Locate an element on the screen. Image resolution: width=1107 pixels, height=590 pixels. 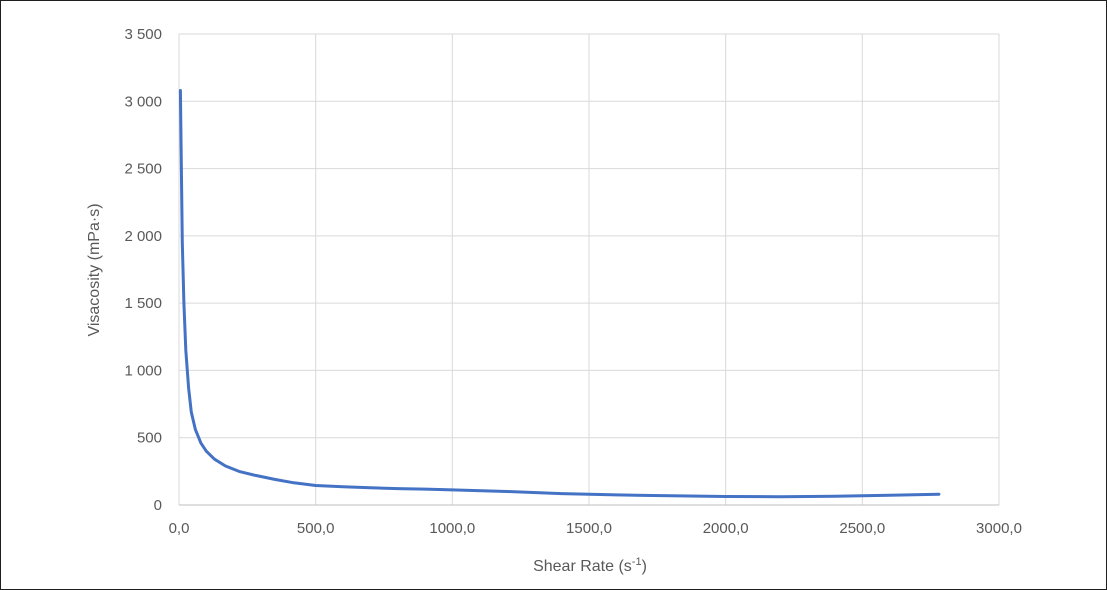
x-tick-label: 0,0 is located at coordinates (179, 528).